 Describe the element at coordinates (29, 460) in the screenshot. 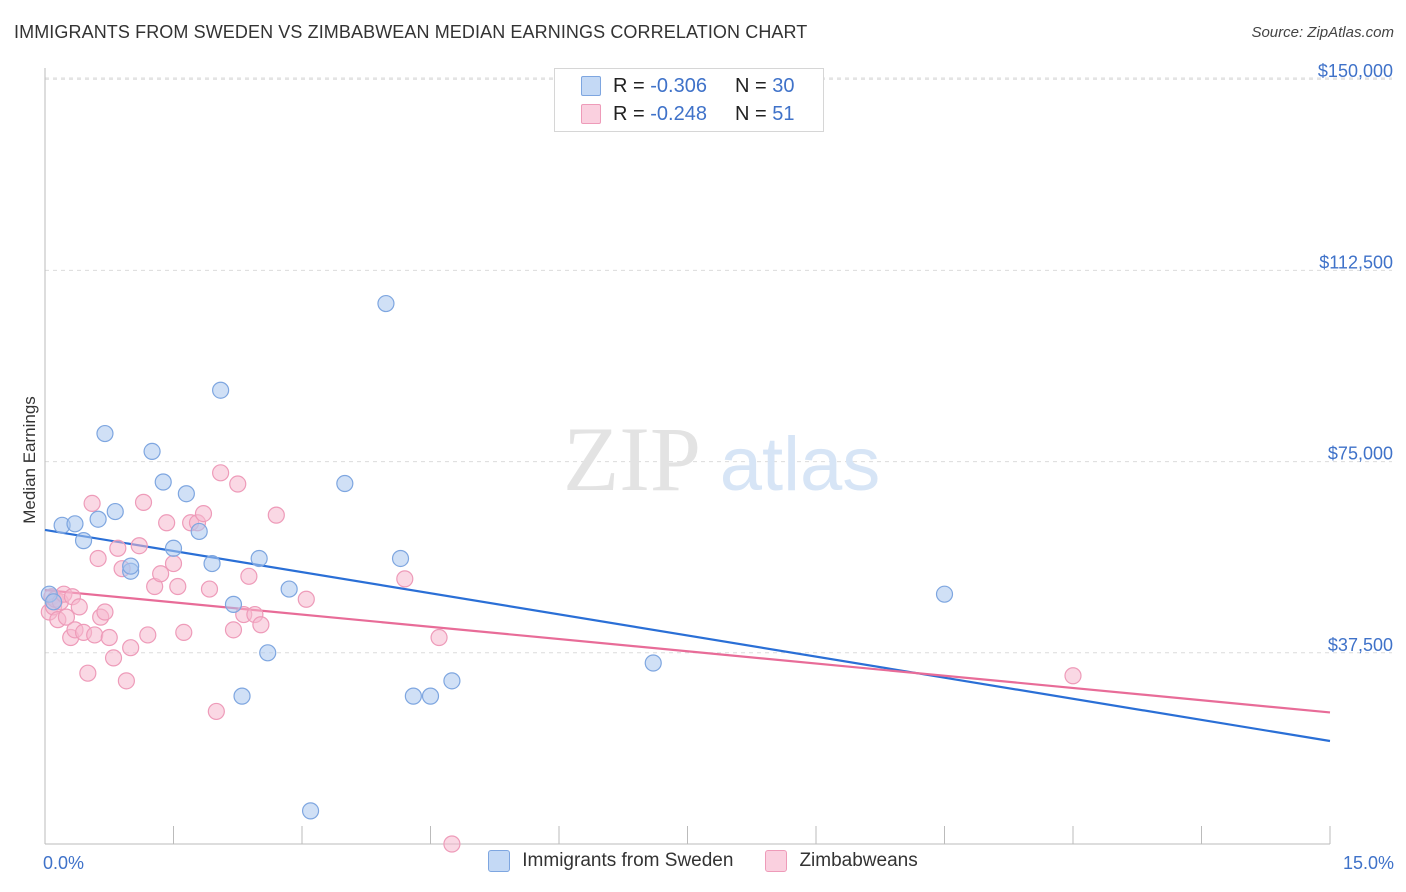

I see `y-axis-label: Median Earnings` at that location.